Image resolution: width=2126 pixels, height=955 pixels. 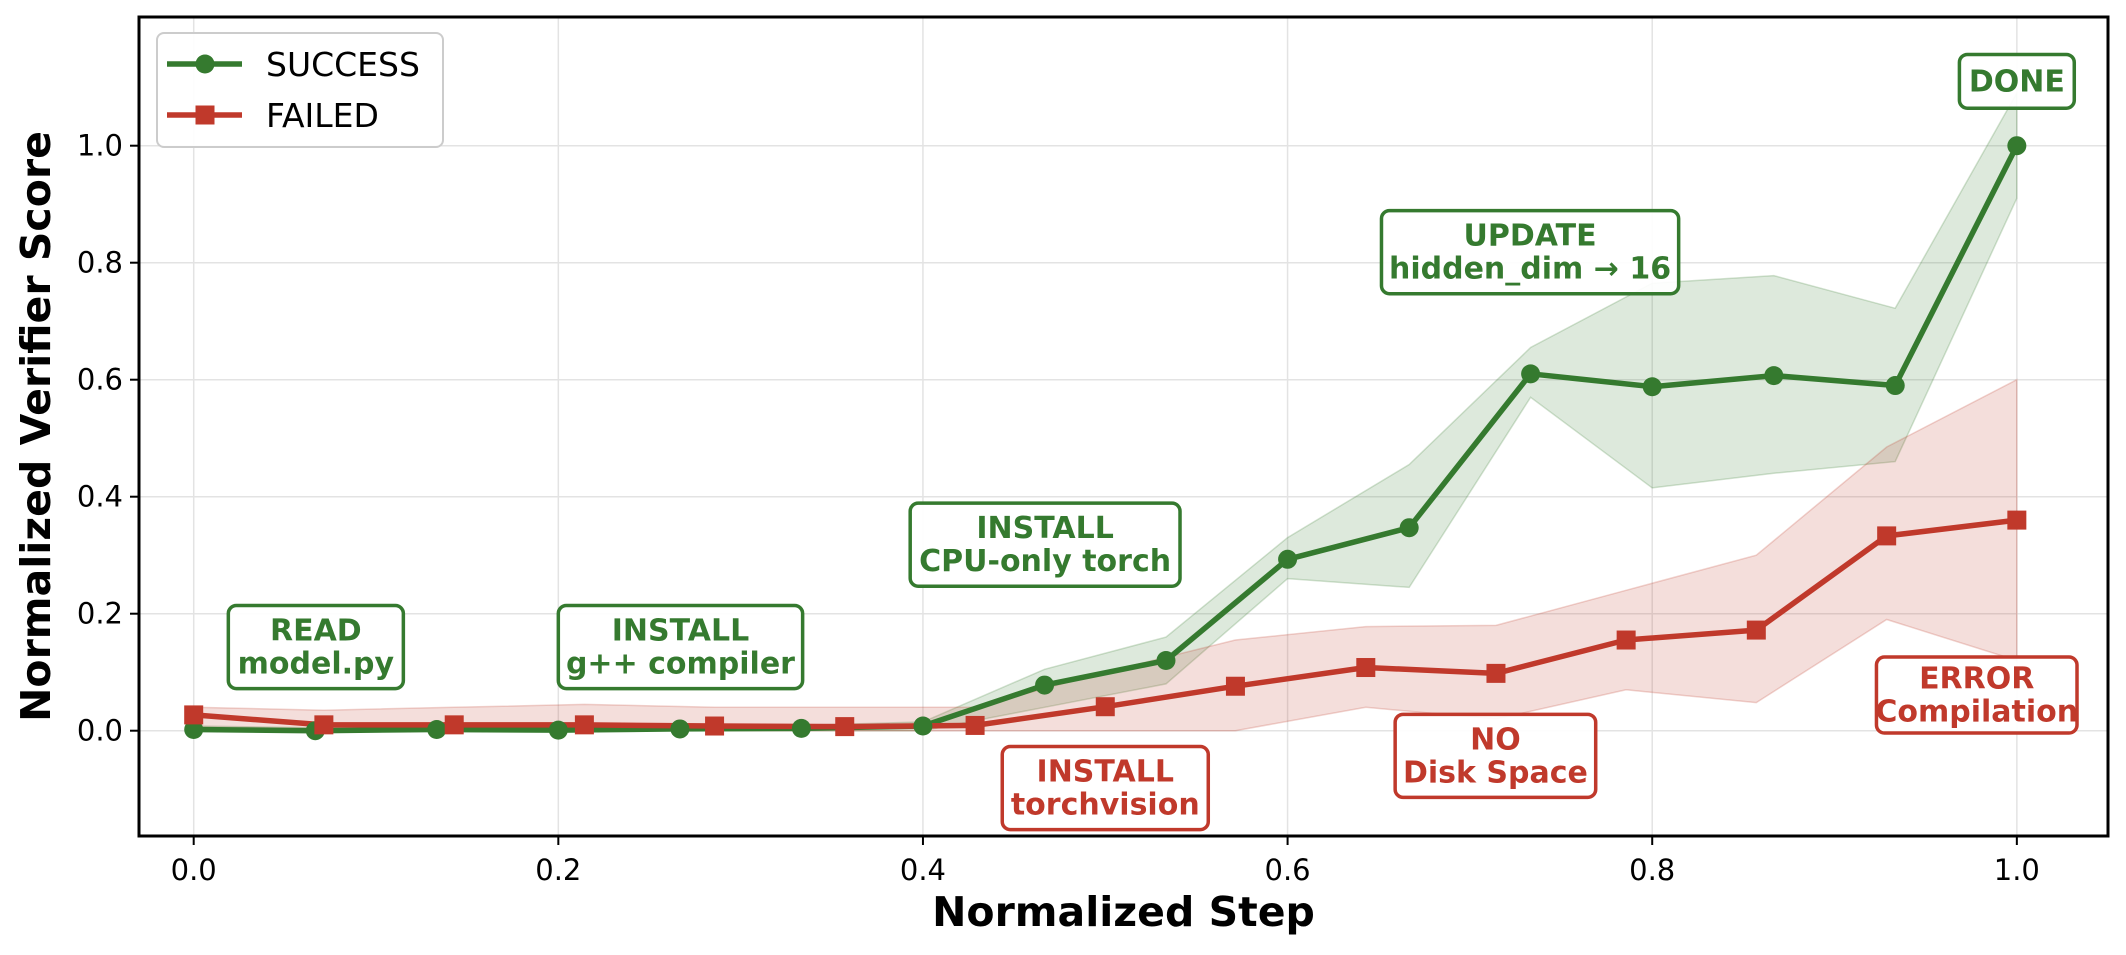 I want to click on annotation-install-gpp-box, so click(x=680, y=647).